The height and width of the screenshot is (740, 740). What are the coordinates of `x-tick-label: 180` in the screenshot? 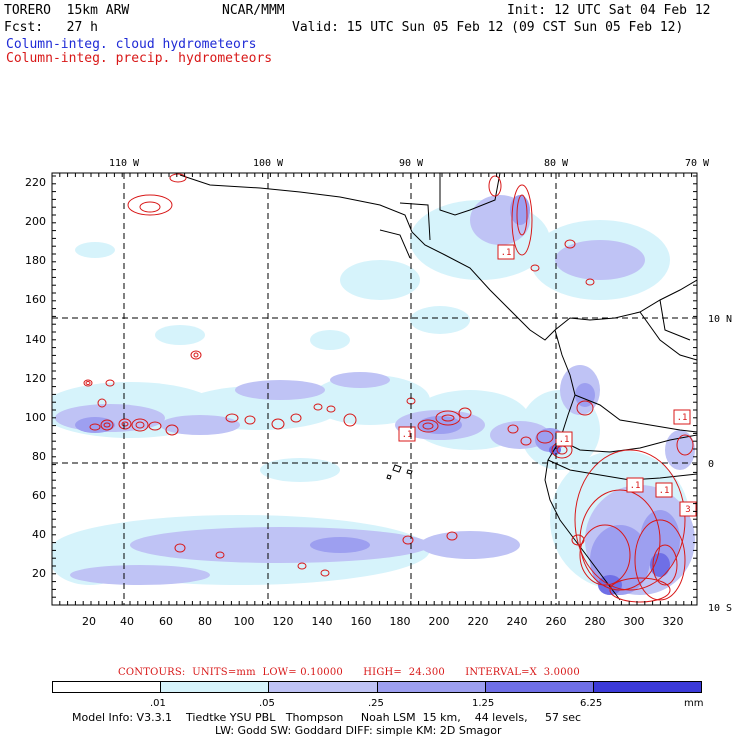 It's located at (400, 621).